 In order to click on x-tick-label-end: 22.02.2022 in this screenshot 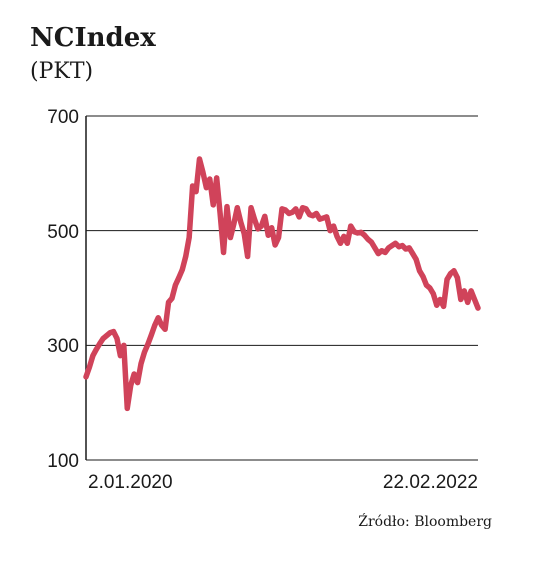, I will do `click(430, 482)`.